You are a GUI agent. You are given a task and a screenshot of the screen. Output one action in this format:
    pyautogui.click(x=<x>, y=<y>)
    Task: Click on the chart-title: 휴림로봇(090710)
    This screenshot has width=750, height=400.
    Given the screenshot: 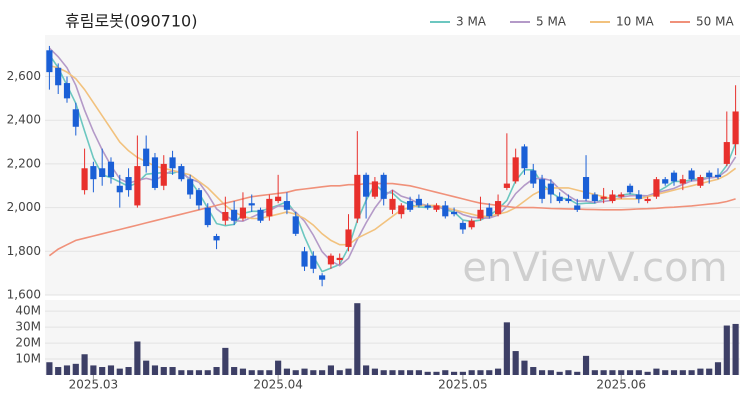 What is the action you would take?
    pyautogui.click(x=131, y=21)
    